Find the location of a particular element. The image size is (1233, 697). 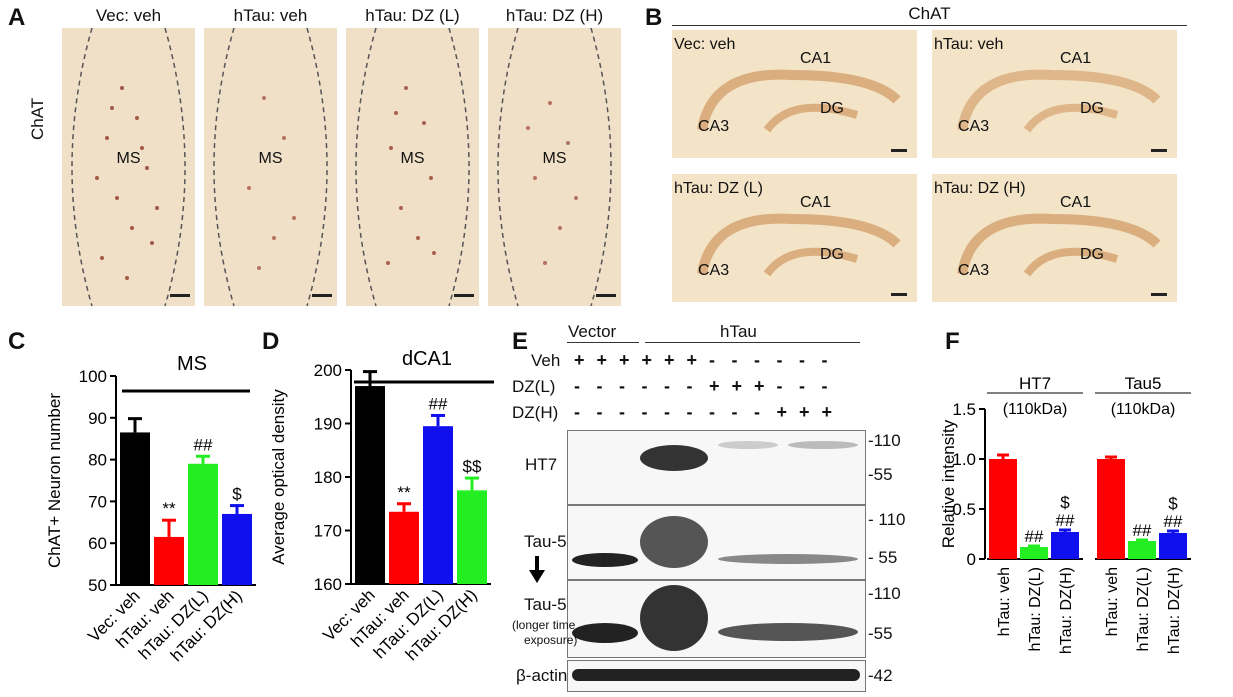

ms-region-4: MS is located at coordinates (554, 158).